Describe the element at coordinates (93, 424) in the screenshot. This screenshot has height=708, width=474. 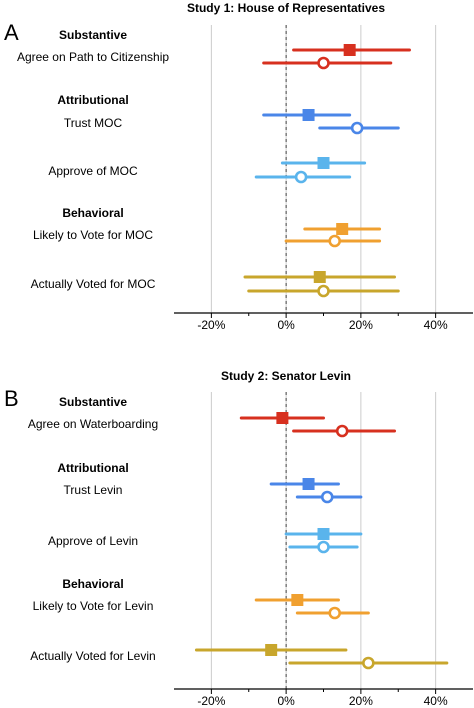
I see `row-label: Agree on Waterboarding` at that location.